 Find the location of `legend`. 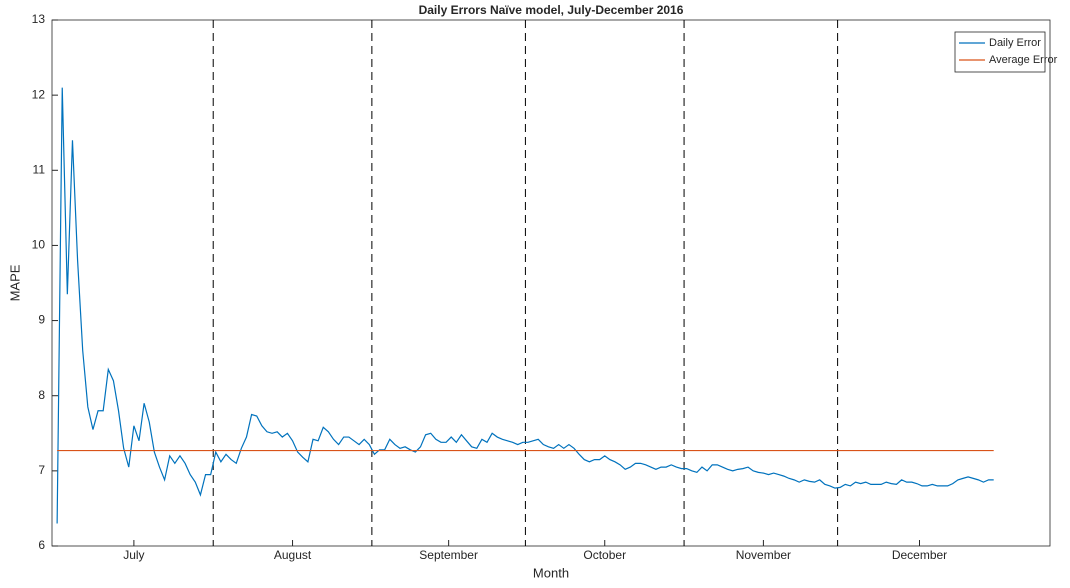

legend is located at coordinates (1000, 52).